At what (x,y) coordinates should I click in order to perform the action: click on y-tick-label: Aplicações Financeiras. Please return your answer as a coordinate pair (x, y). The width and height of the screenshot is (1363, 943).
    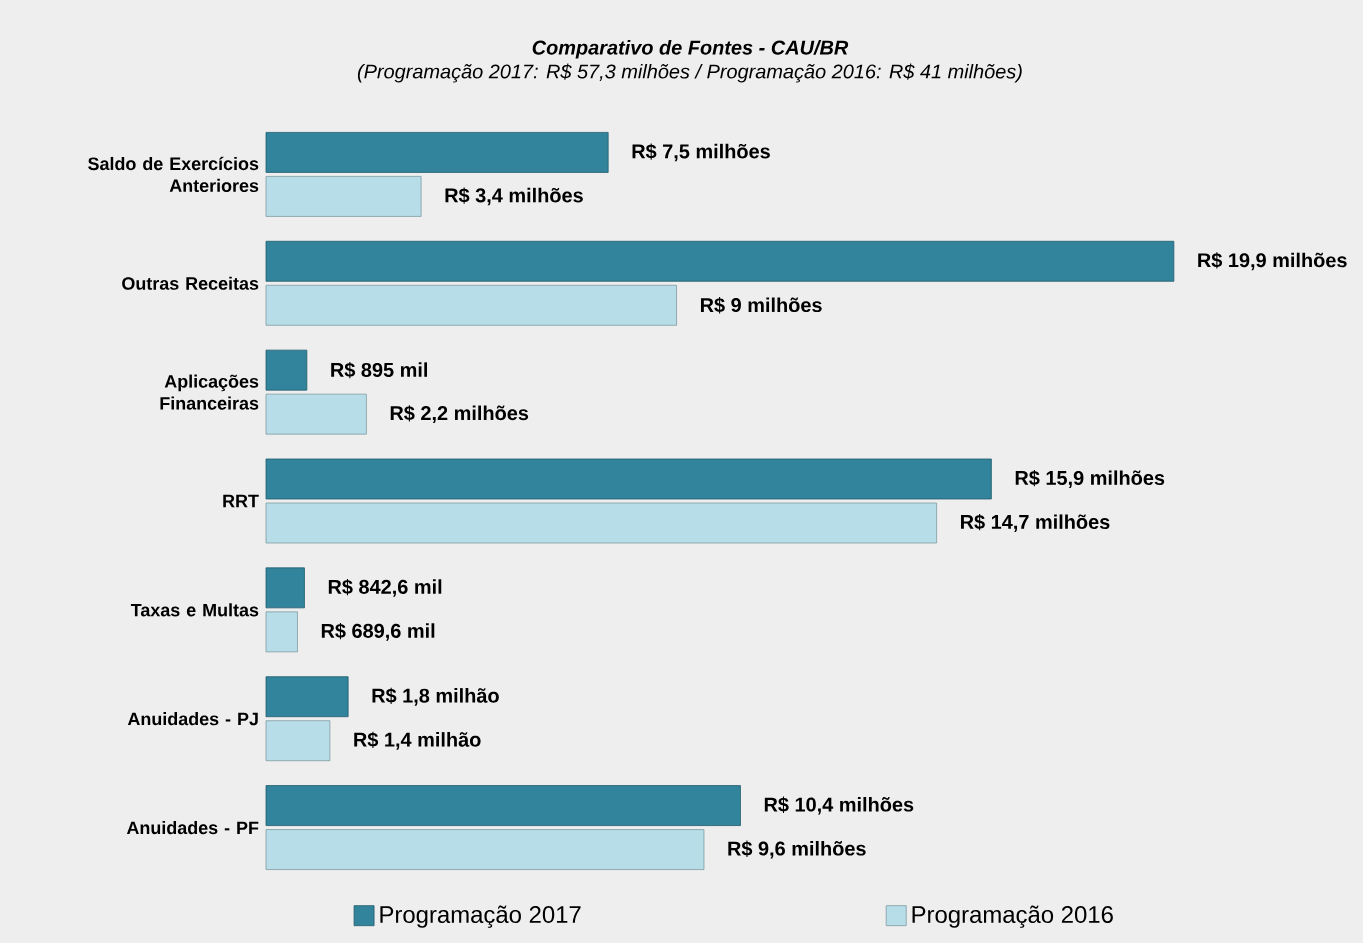
    Looking at the image, I should click on (209, 392).